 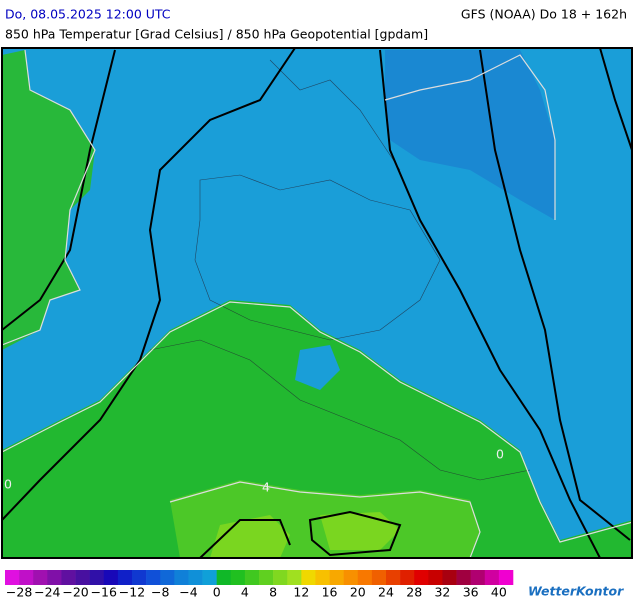 What do you see at coordinates (386, 592) in the screenshot?
I see `colorbar-label: 24` at bounding box center [386, 592].